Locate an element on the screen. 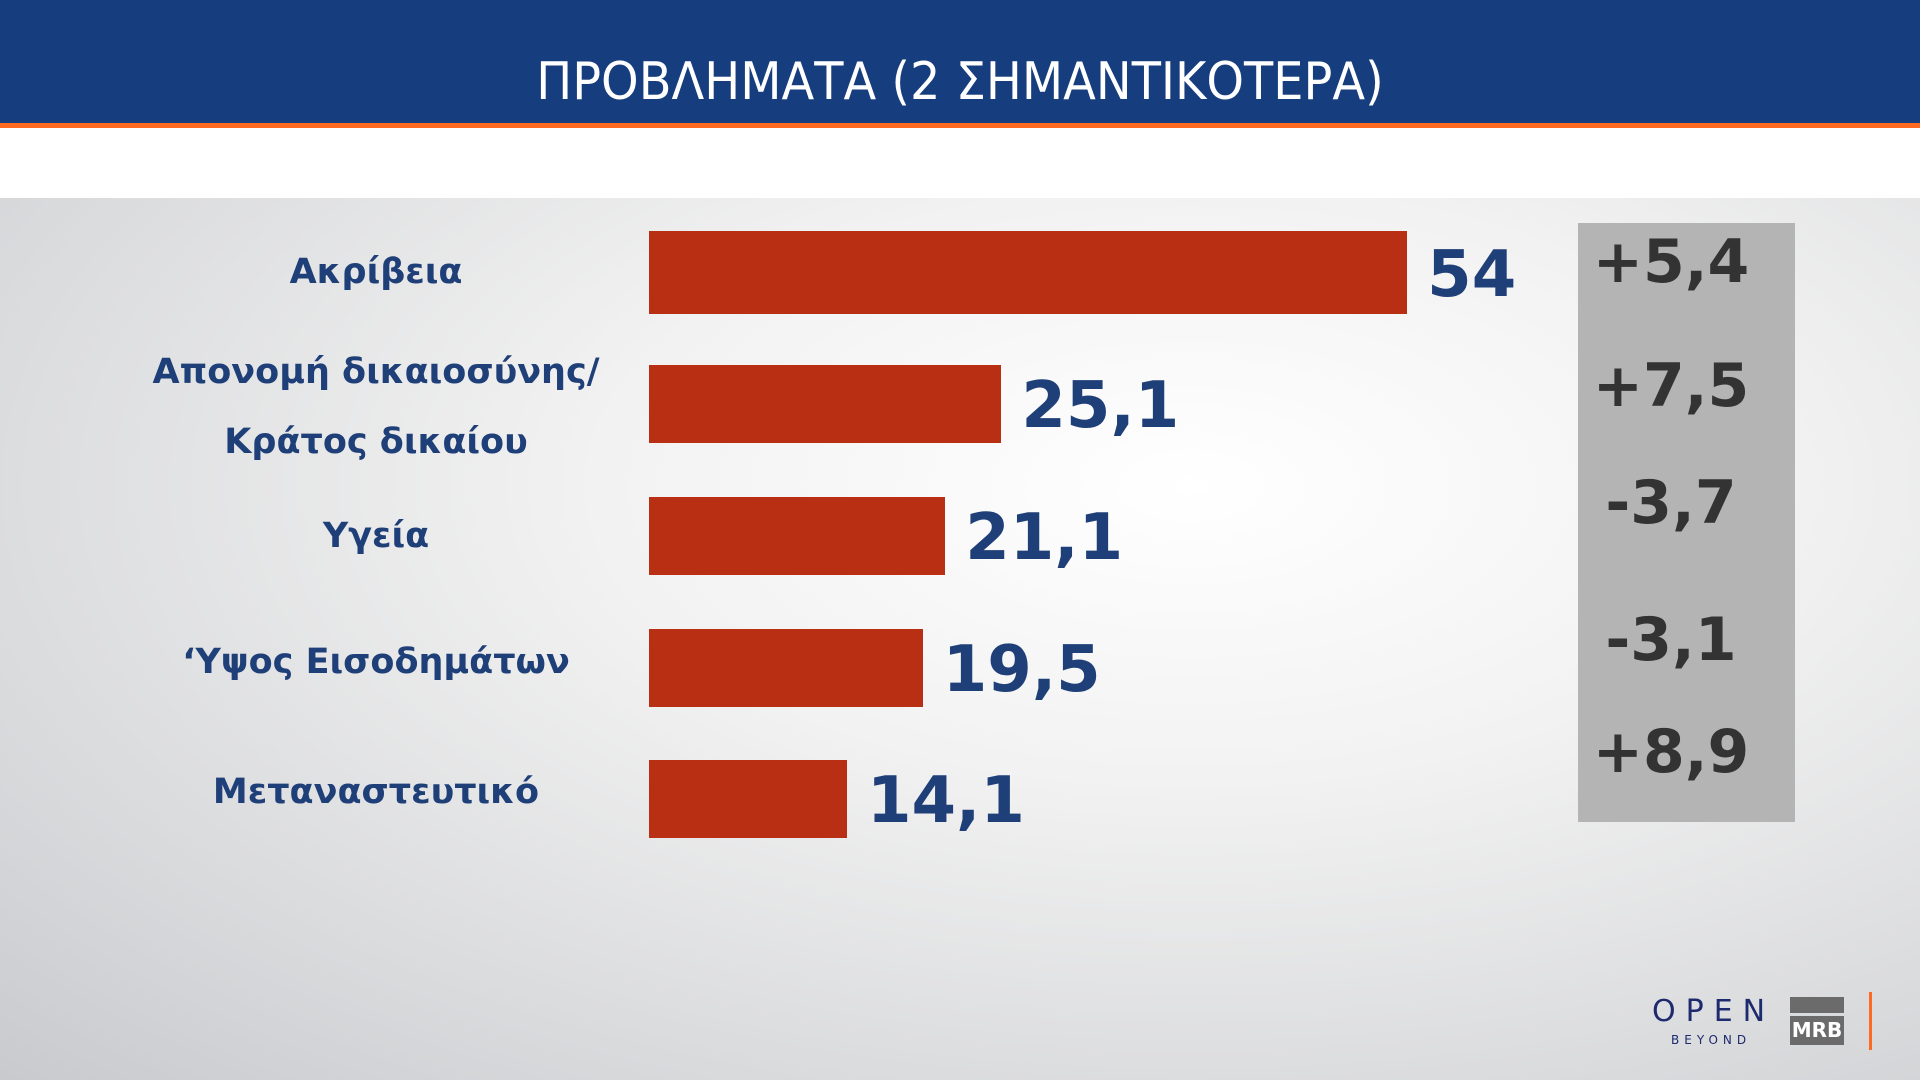 The image size is (1920, 1080). chart-title: ΠΡΟΒΛΗΜΑΤΑ (2 ΣΗΜΑΝΤΙΚΟΤΕΡΑ) is located at coordinates (960, 82).